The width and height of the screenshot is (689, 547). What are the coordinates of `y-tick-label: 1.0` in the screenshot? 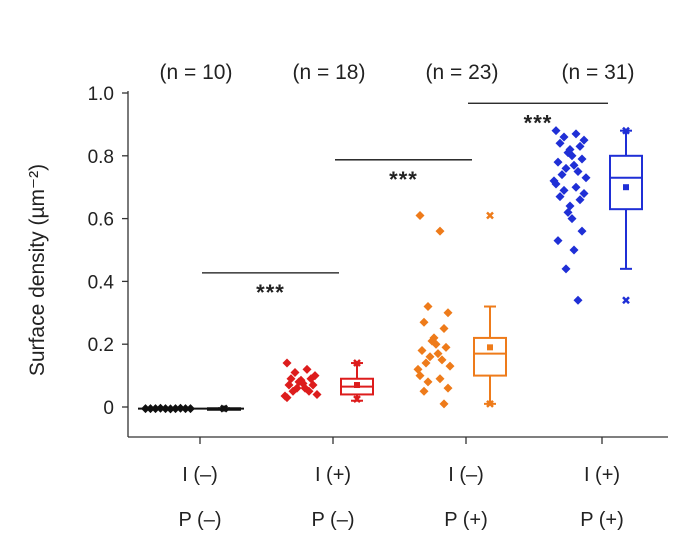 It's located at (101, 94).